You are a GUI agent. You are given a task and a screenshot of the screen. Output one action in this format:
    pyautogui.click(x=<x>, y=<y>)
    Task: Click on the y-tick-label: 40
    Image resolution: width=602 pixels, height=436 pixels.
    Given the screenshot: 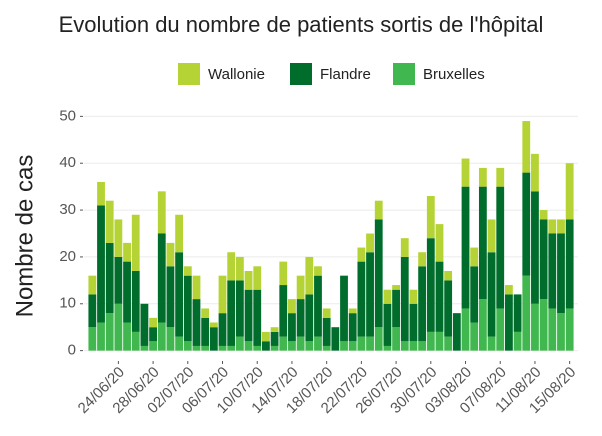 What is the action you would take?
    pyautogui.click(x=67, y=162)
    